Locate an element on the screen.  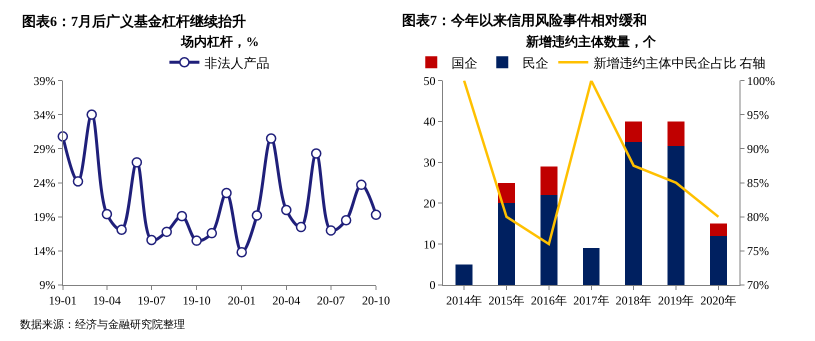
x-tick-label: 20-01 is located at coordinates (242, 300).